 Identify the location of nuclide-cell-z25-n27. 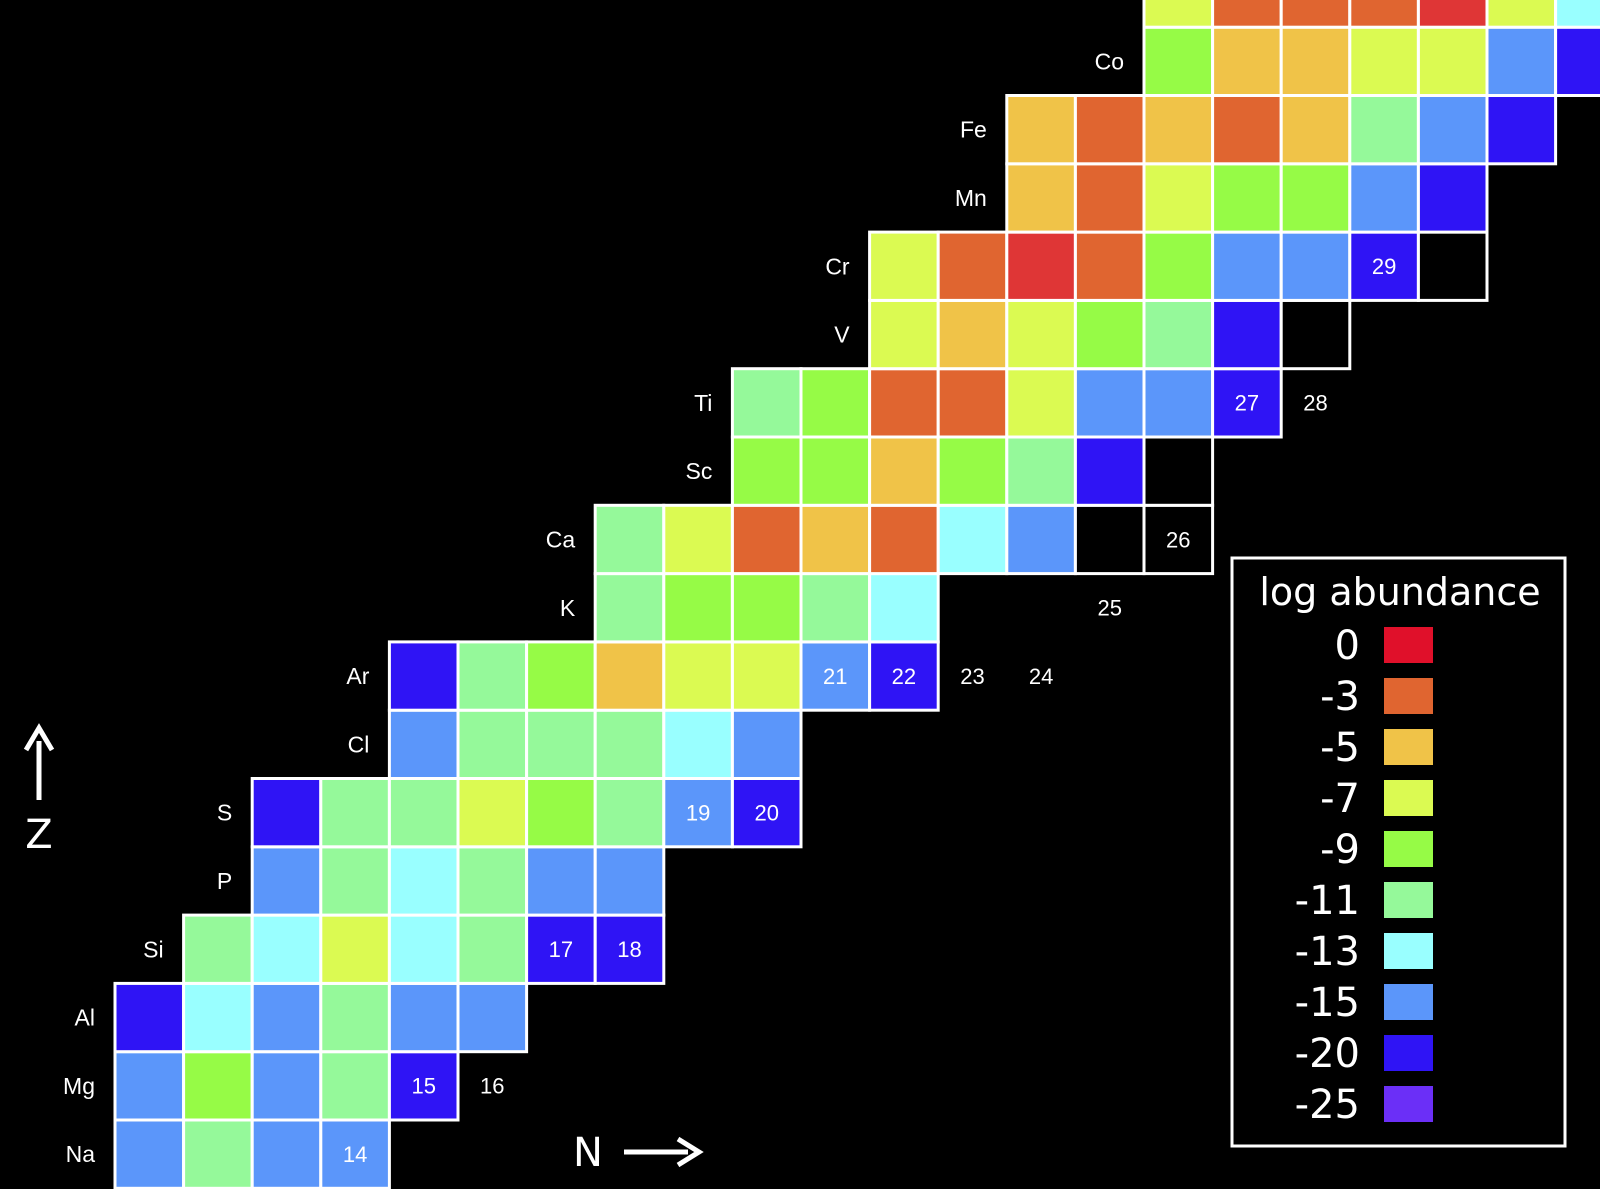
(1247, 198).